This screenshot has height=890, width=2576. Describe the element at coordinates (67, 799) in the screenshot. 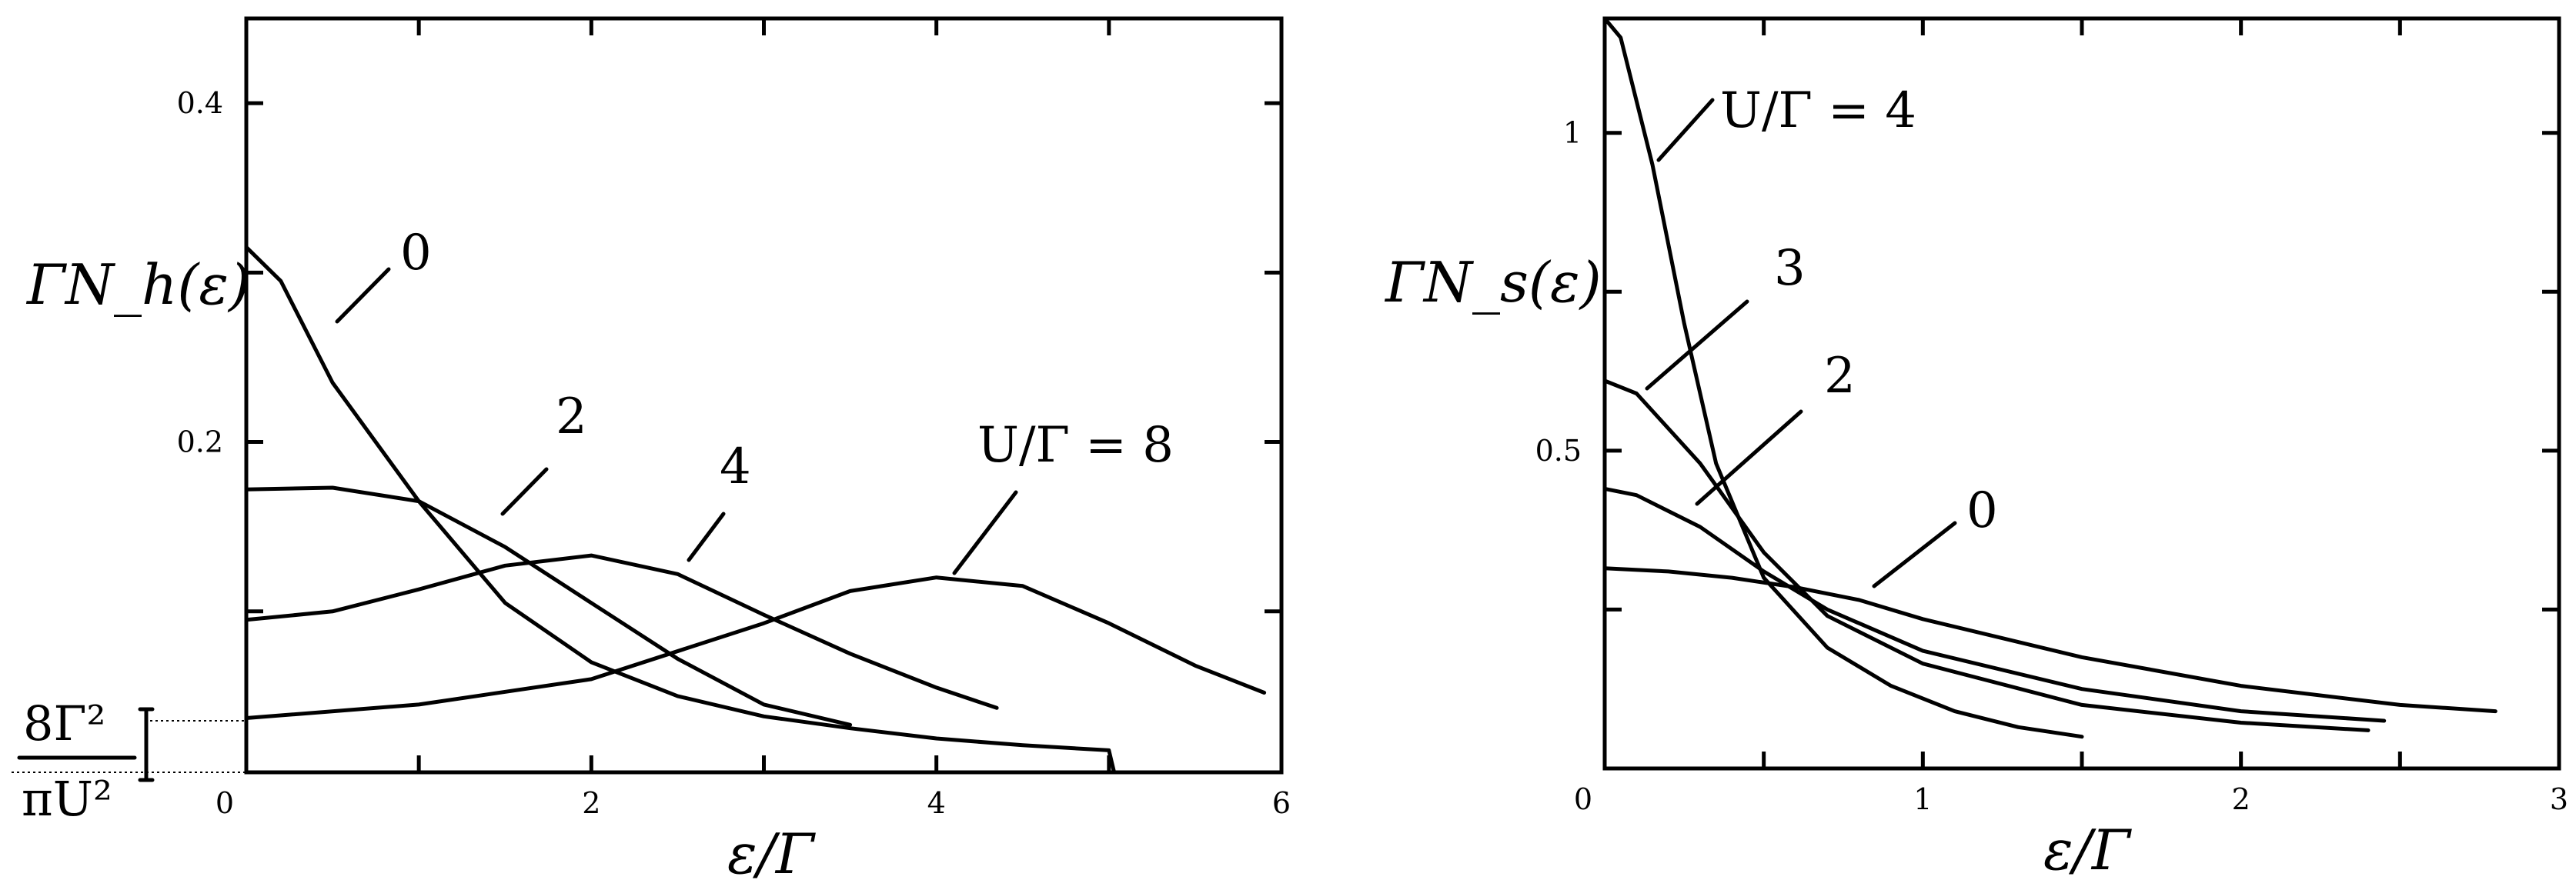

I see `floor-fraction-denominator: πU²` at that location.